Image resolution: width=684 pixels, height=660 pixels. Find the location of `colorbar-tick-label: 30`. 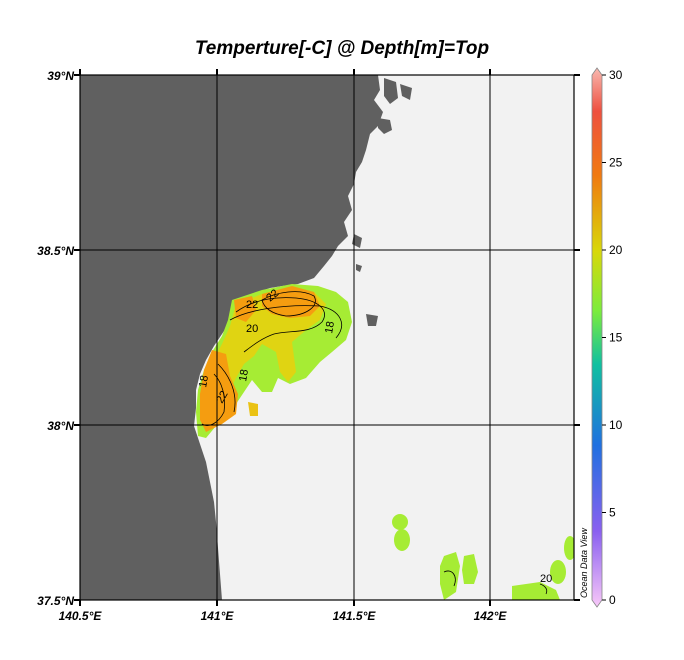

colorbar-tick-label: 30 is located at coordinates (616, 75).